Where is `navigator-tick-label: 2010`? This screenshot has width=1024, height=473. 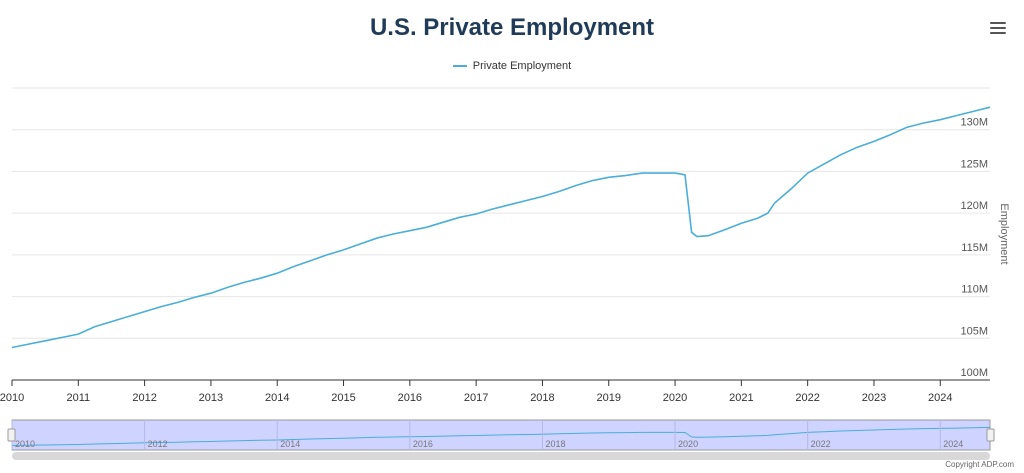
navigator-tick-label: 2010 is located at coordinates (25, 444).